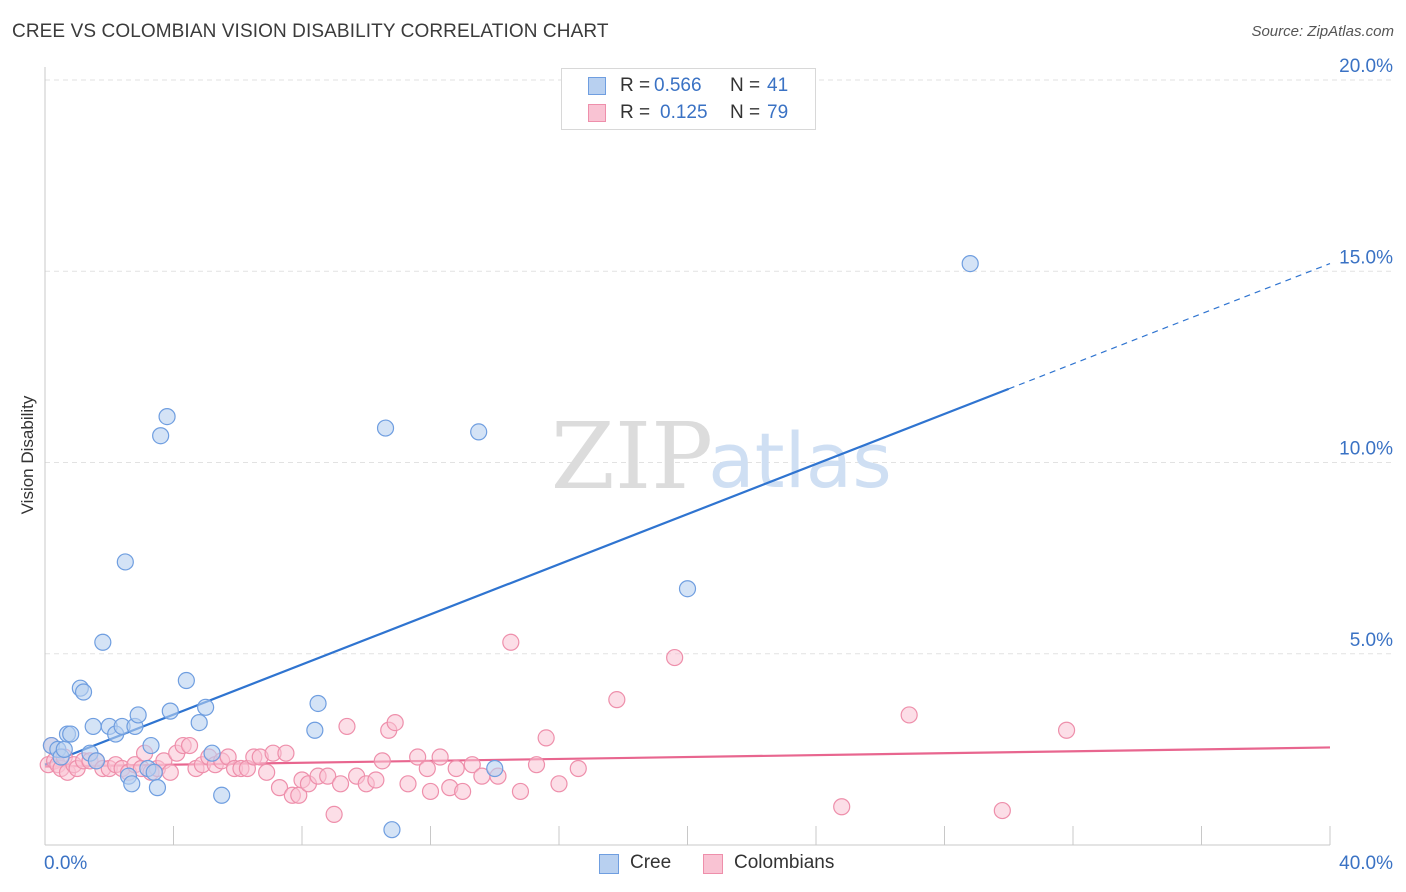 Image resolution: width=1406 pixels, height=892 pixels. Describe the element at coordinates (1366, 66) in the screenshot. I see `y-tick-label: 20.0%` at that location.